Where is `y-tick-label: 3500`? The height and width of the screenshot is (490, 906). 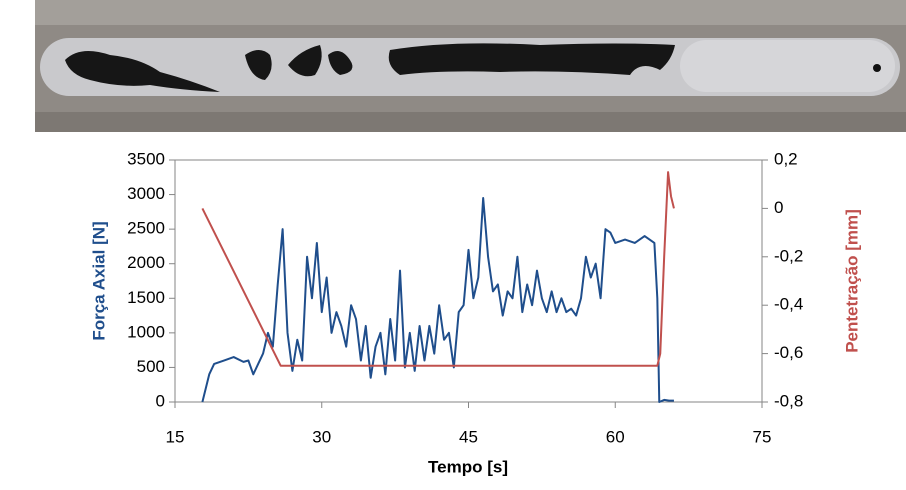
y-tick-label: 3500 is located at coordinates (146, 158).